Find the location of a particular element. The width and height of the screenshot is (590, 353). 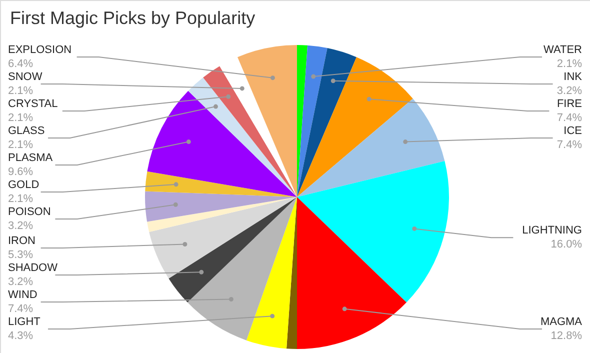

data-label: 16.0% is located at coordinates (566, 244).